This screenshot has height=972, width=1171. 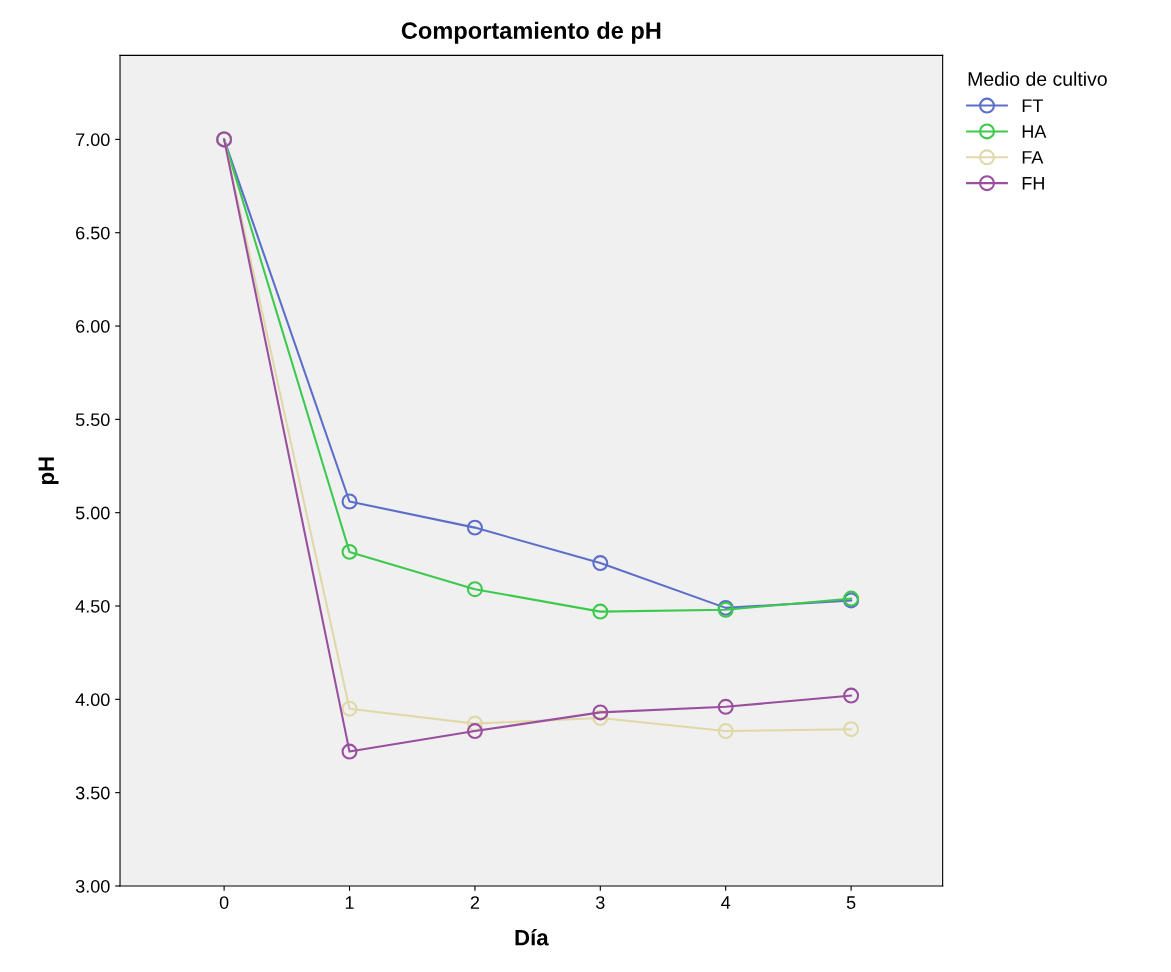 I want to click on x-tick-label: 1, so click(x=349, y=902).